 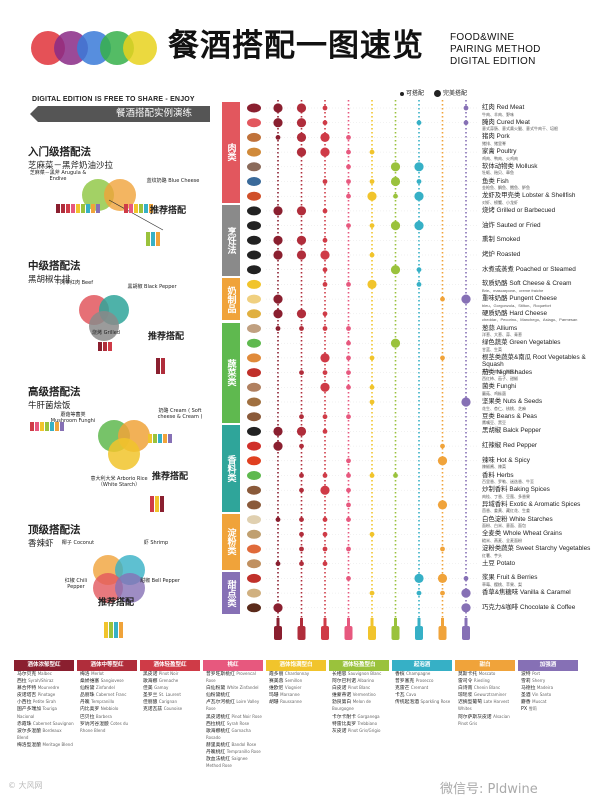 I want to click on wine-variety: 桑娇维塞 Sangiovese, so click(x=102, y=681).